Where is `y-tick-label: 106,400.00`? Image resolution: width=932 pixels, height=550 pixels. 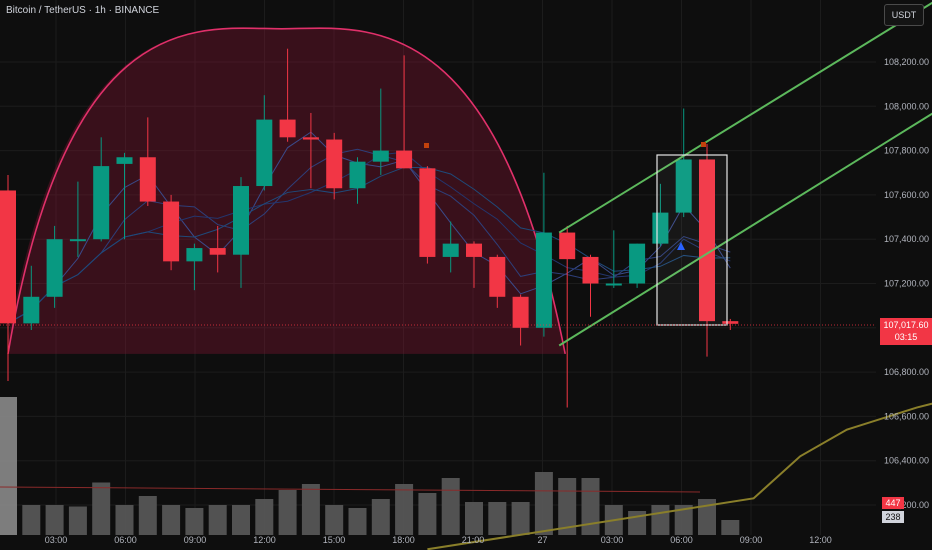 y-tick-label: 106,400.00 is located at coordinates (906, 461).